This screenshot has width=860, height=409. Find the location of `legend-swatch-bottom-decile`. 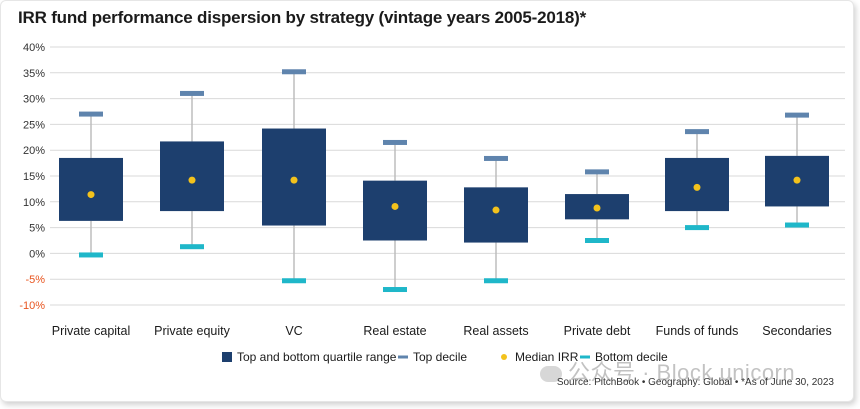

legend-swatch-bottom-decile is located at coordinates (585, 357).